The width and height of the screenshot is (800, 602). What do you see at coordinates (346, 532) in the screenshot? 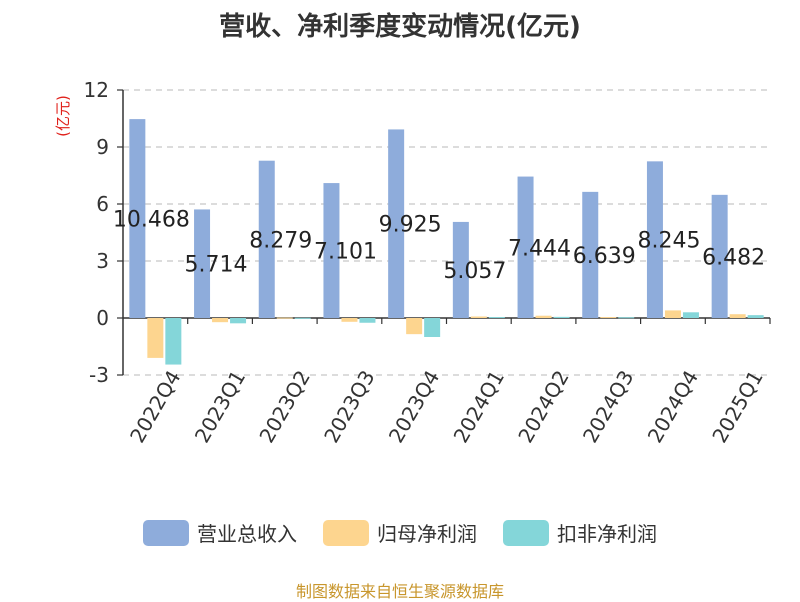
I see `legend-swatch-net-profit` at bounding box center [346, 532].